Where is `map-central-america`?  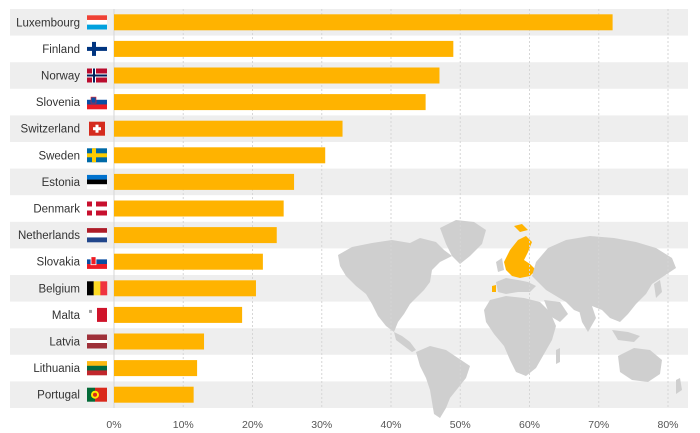 map-central-america is located at coordinates (405, 342).